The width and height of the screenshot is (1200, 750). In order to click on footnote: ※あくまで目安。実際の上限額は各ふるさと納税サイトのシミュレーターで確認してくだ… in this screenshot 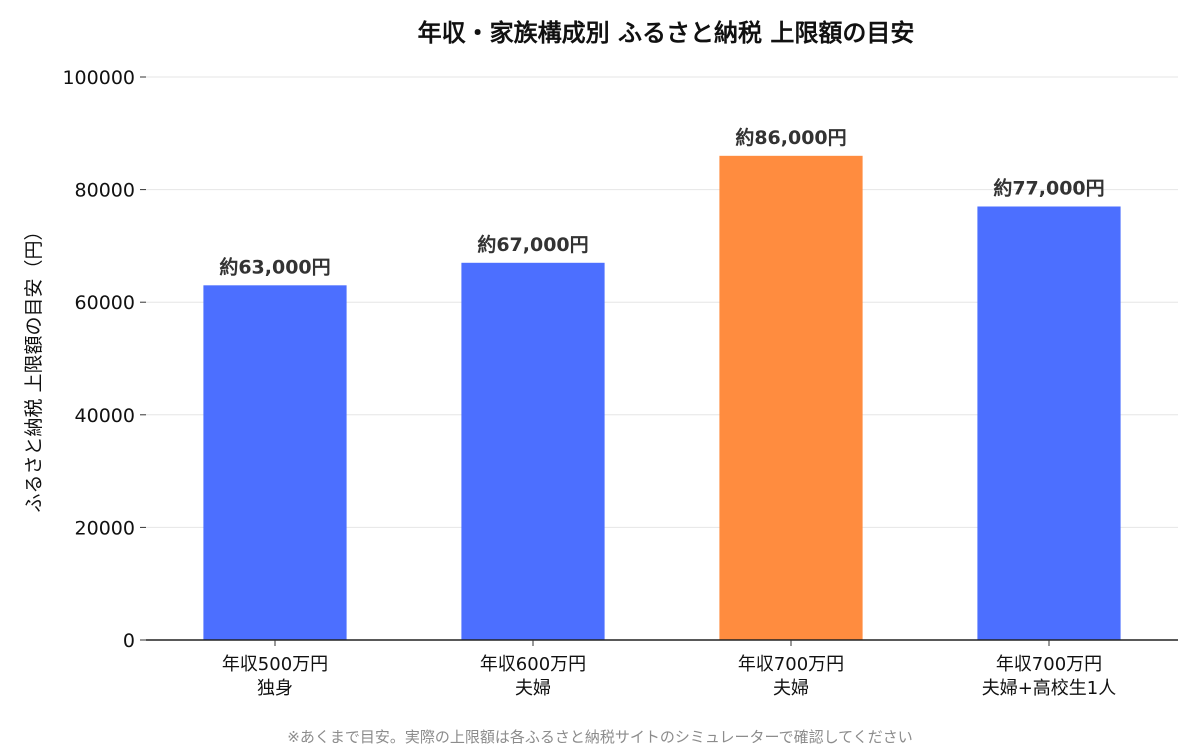, I will do `click(599, 737)`.